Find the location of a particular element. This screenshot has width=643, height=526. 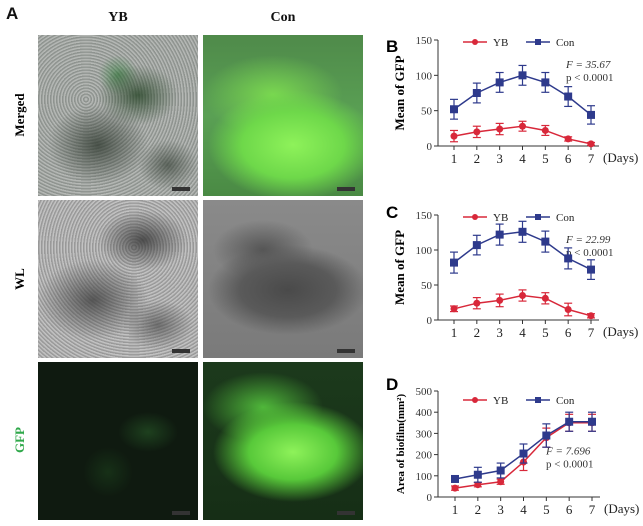

chart-b-y-tick-label: 150 is located at coordinates (424, 41).